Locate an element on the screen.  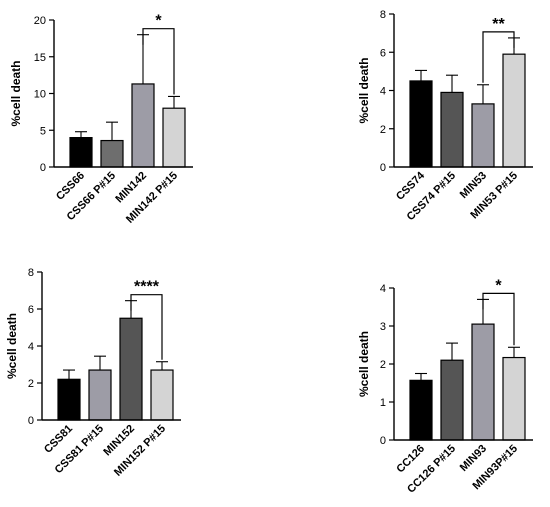
y-tick-label: 15 is located at coordinates (40, 58).